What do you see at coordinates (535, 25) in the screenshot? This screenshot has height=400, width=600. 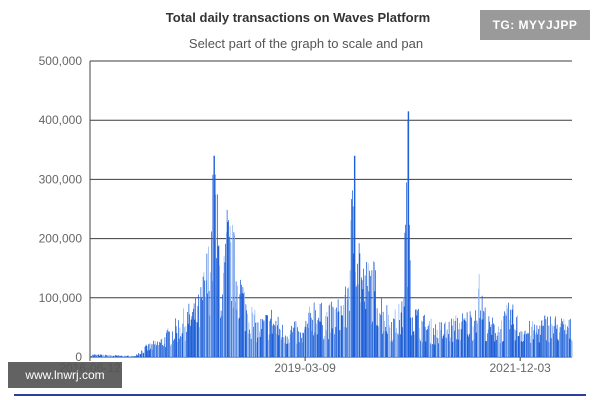 I see `telegram-badge: TG: MYYJJPP` at bounding box center [535, 25].